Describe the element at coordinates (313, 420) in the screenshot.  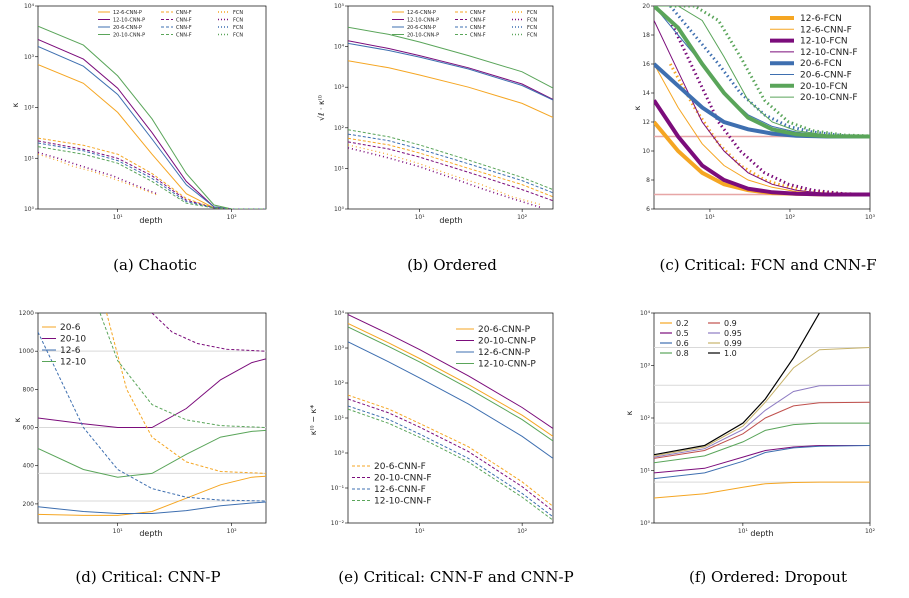
I see `y-axis-label: κ⁽ˡ⁾ − κ*` at that location.